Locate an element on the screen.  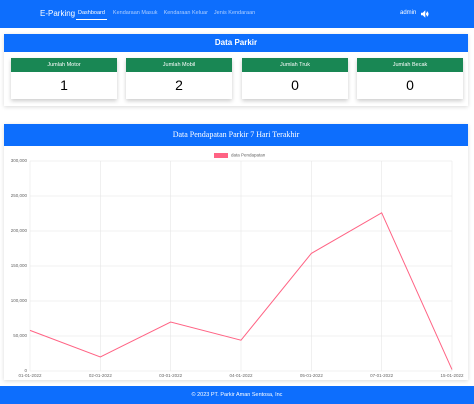
legend-label: data Pendapatan is located at coordinates (248, 155).